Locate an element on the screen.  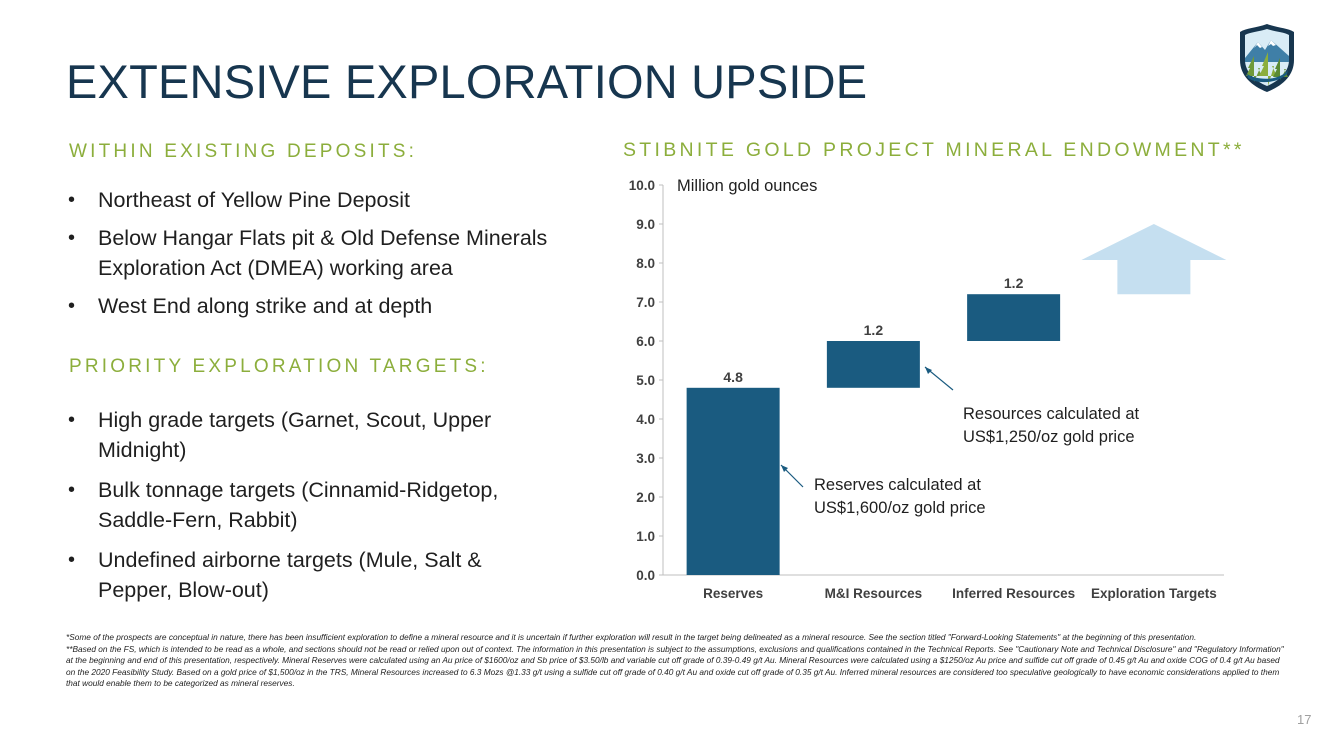
section-heading-priority-targets: PRIORITY EXPLORATION TARGETS: is located at coordinates (279, 366).